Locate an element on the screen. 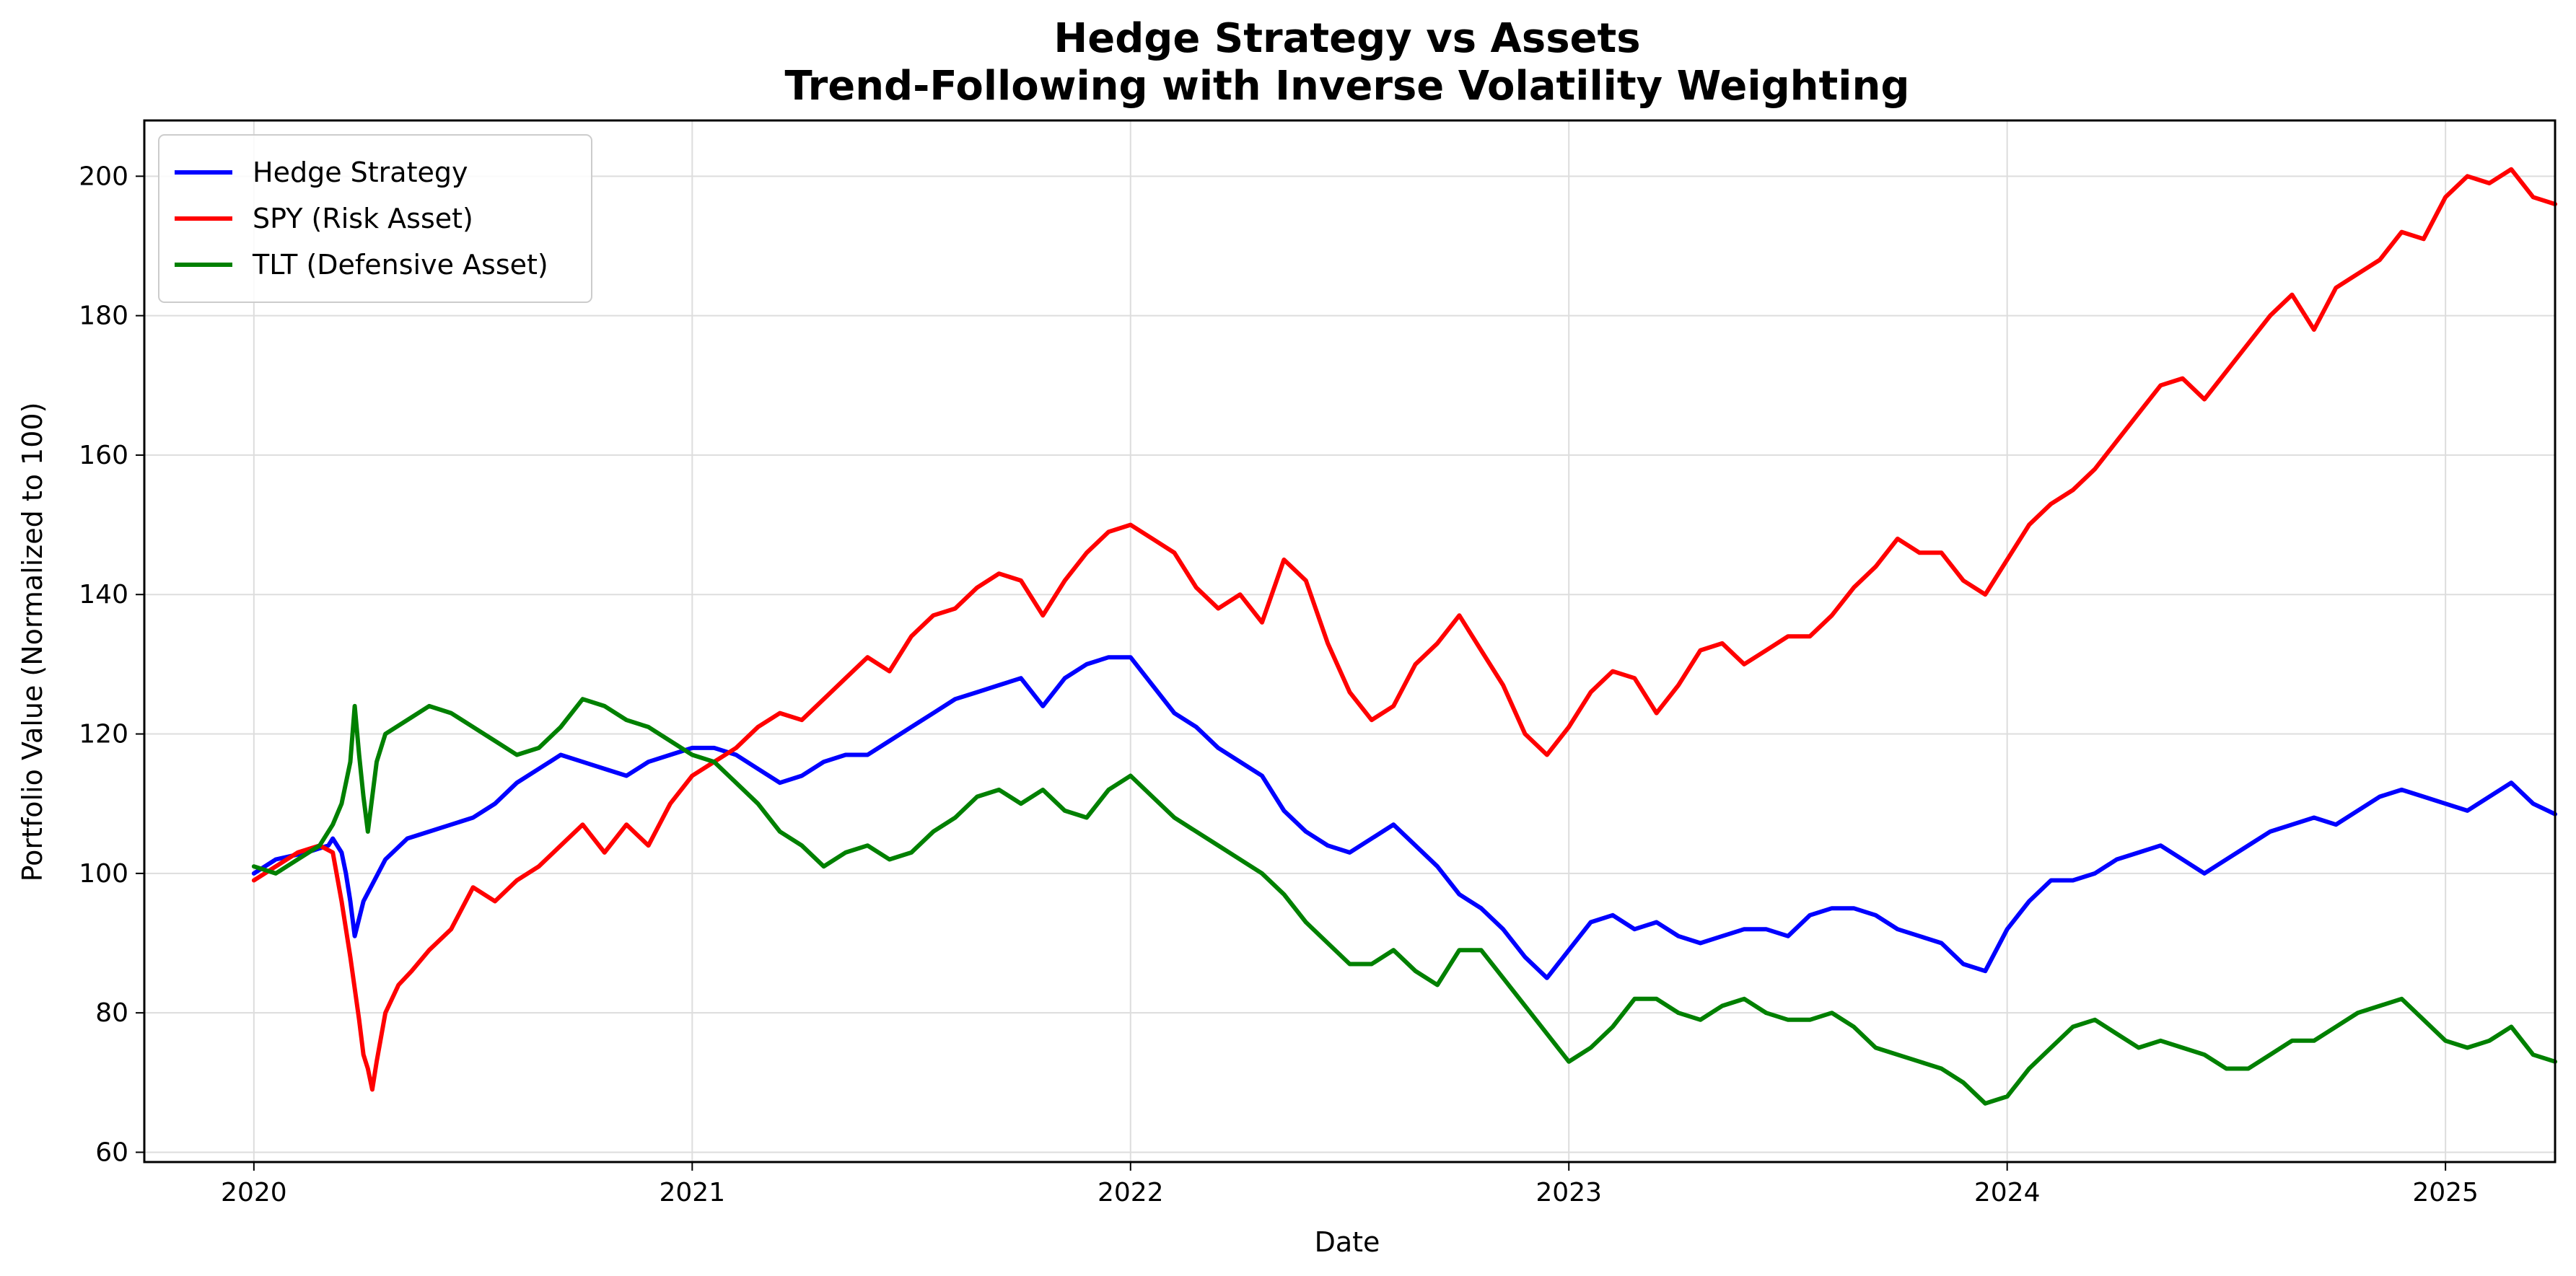  y-tick-label: 120 is located at coordinates (103, 735).